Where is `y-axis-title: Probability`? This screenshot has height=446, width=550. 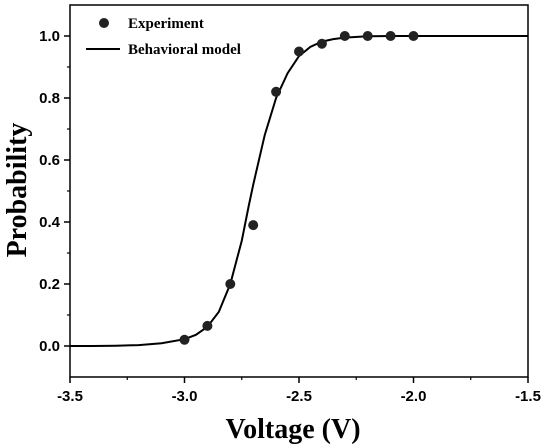 y-axis-title: Probability is located at coordinates (17, 190).